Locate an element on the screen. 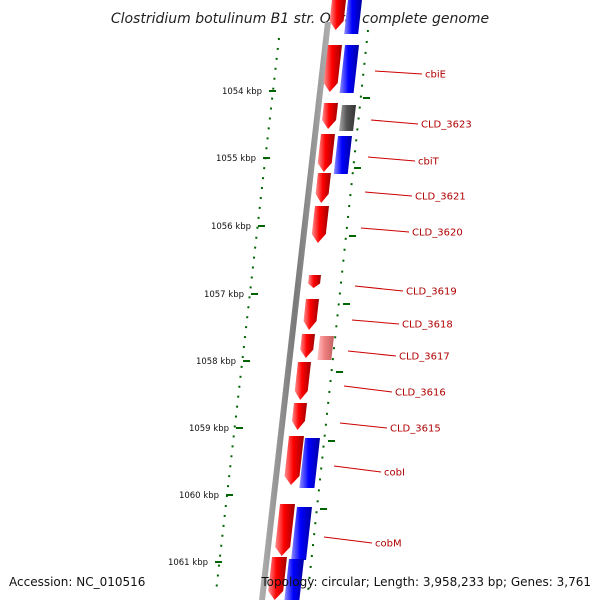 This screenshot has width=600, height=600. gene-label: CLD_3619 is located at coordinates (431, 292).